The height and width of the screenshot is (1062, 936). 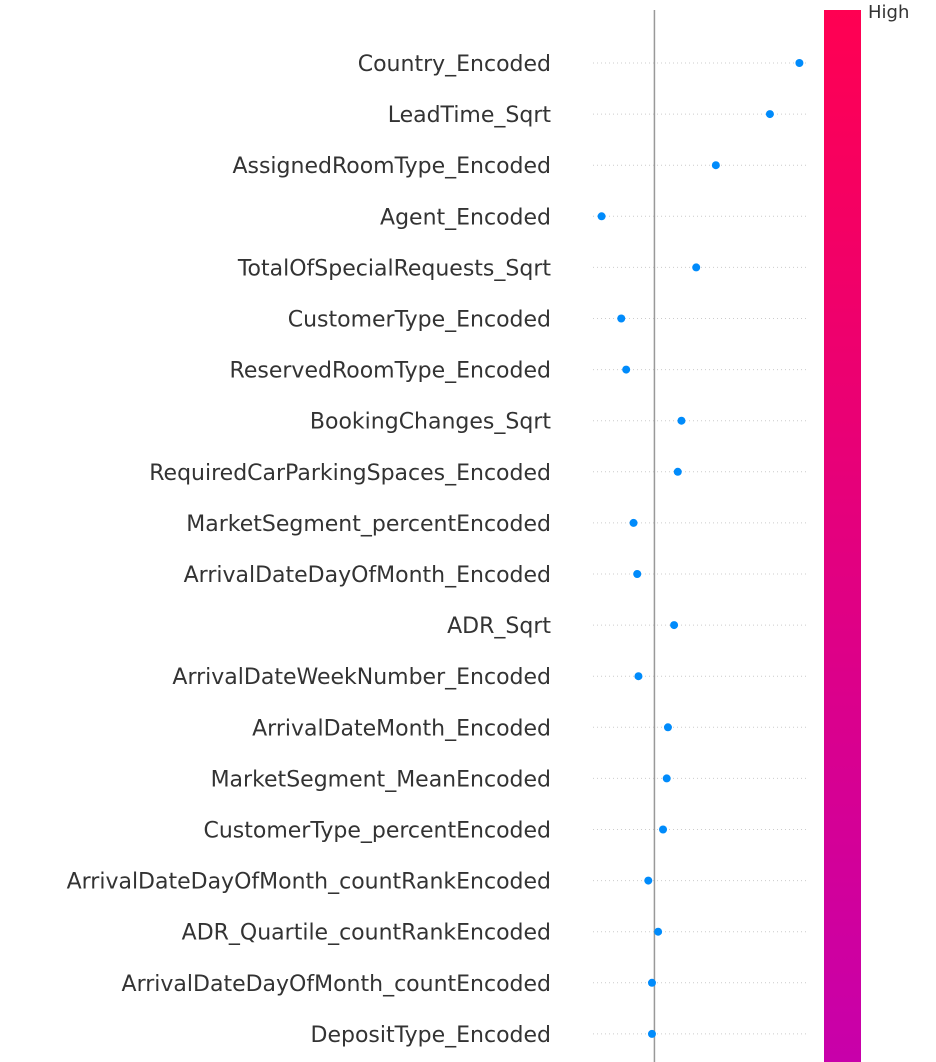 What do you see at coordinates (401, 728) in the screenshot?
I see `feature-label: ArrivalDateMonth_Encoded` at bounding box center [401, 728].